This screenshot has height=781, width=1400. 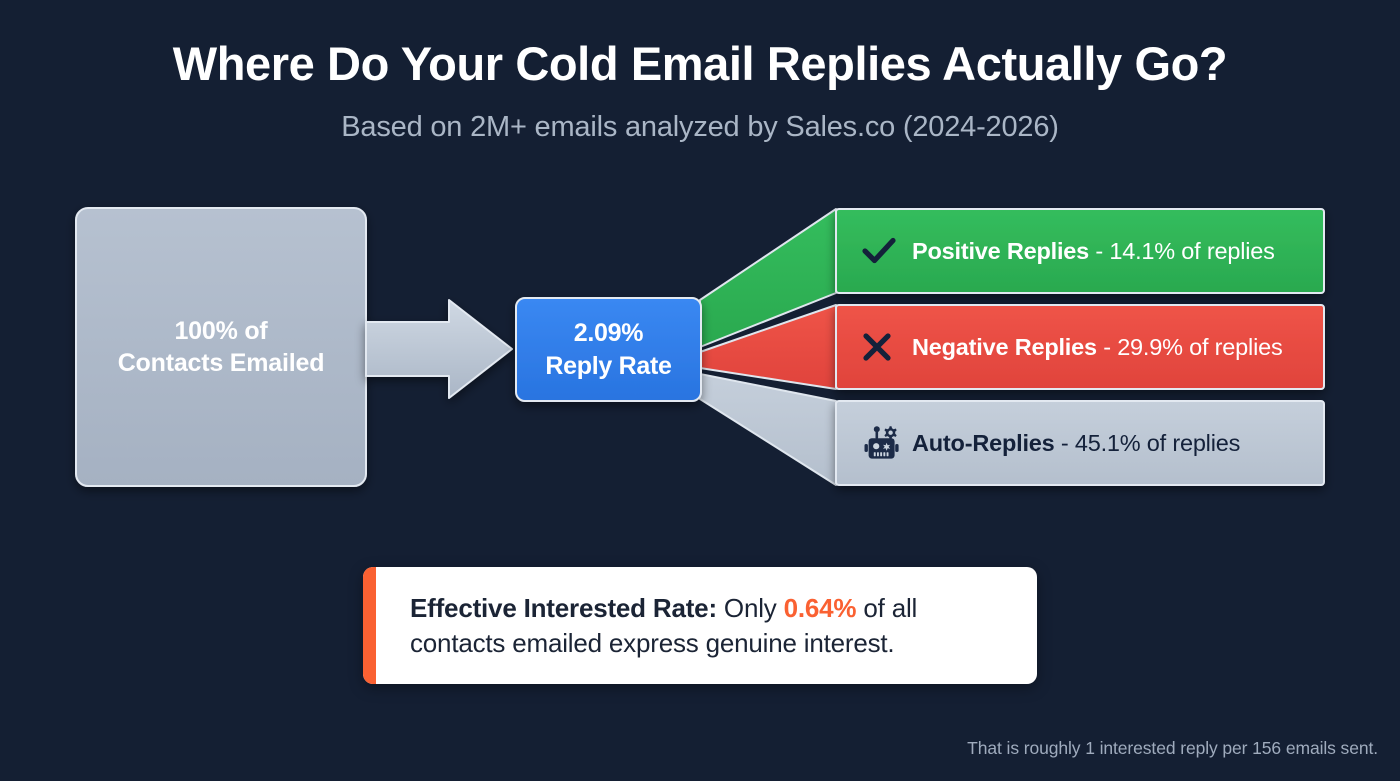 I want to click on outcome-bar-positive, so click(x=1080, y=251).